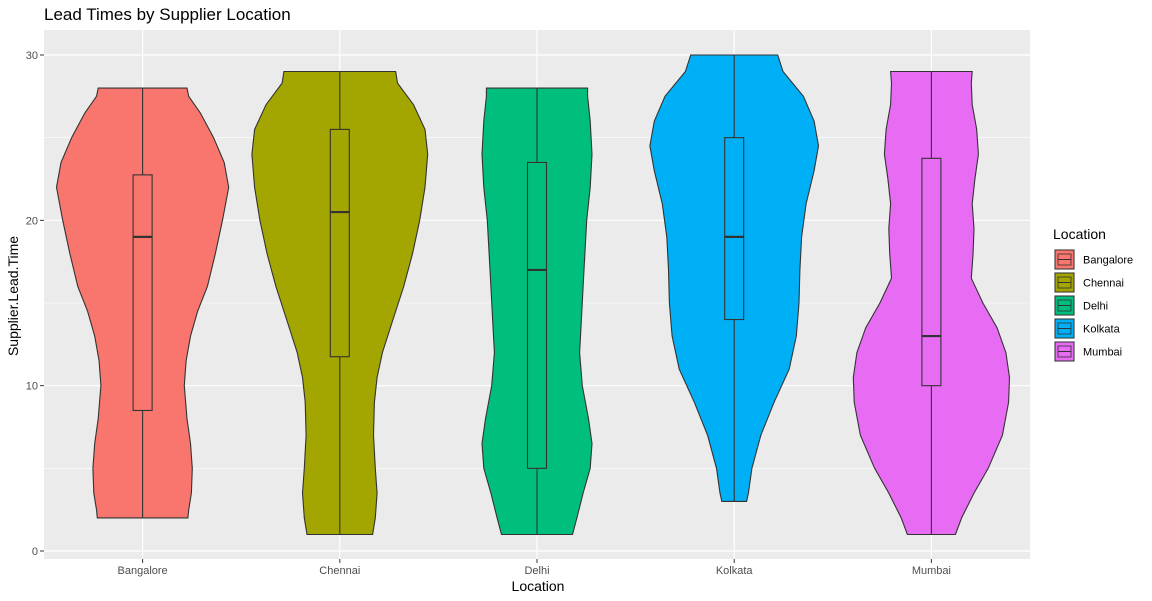 The image size is (1152, 601). What do you see at coordinates (538, 586) in the screenshot?
I see `x-axis-title: Location` at bounding box center [538, 586].